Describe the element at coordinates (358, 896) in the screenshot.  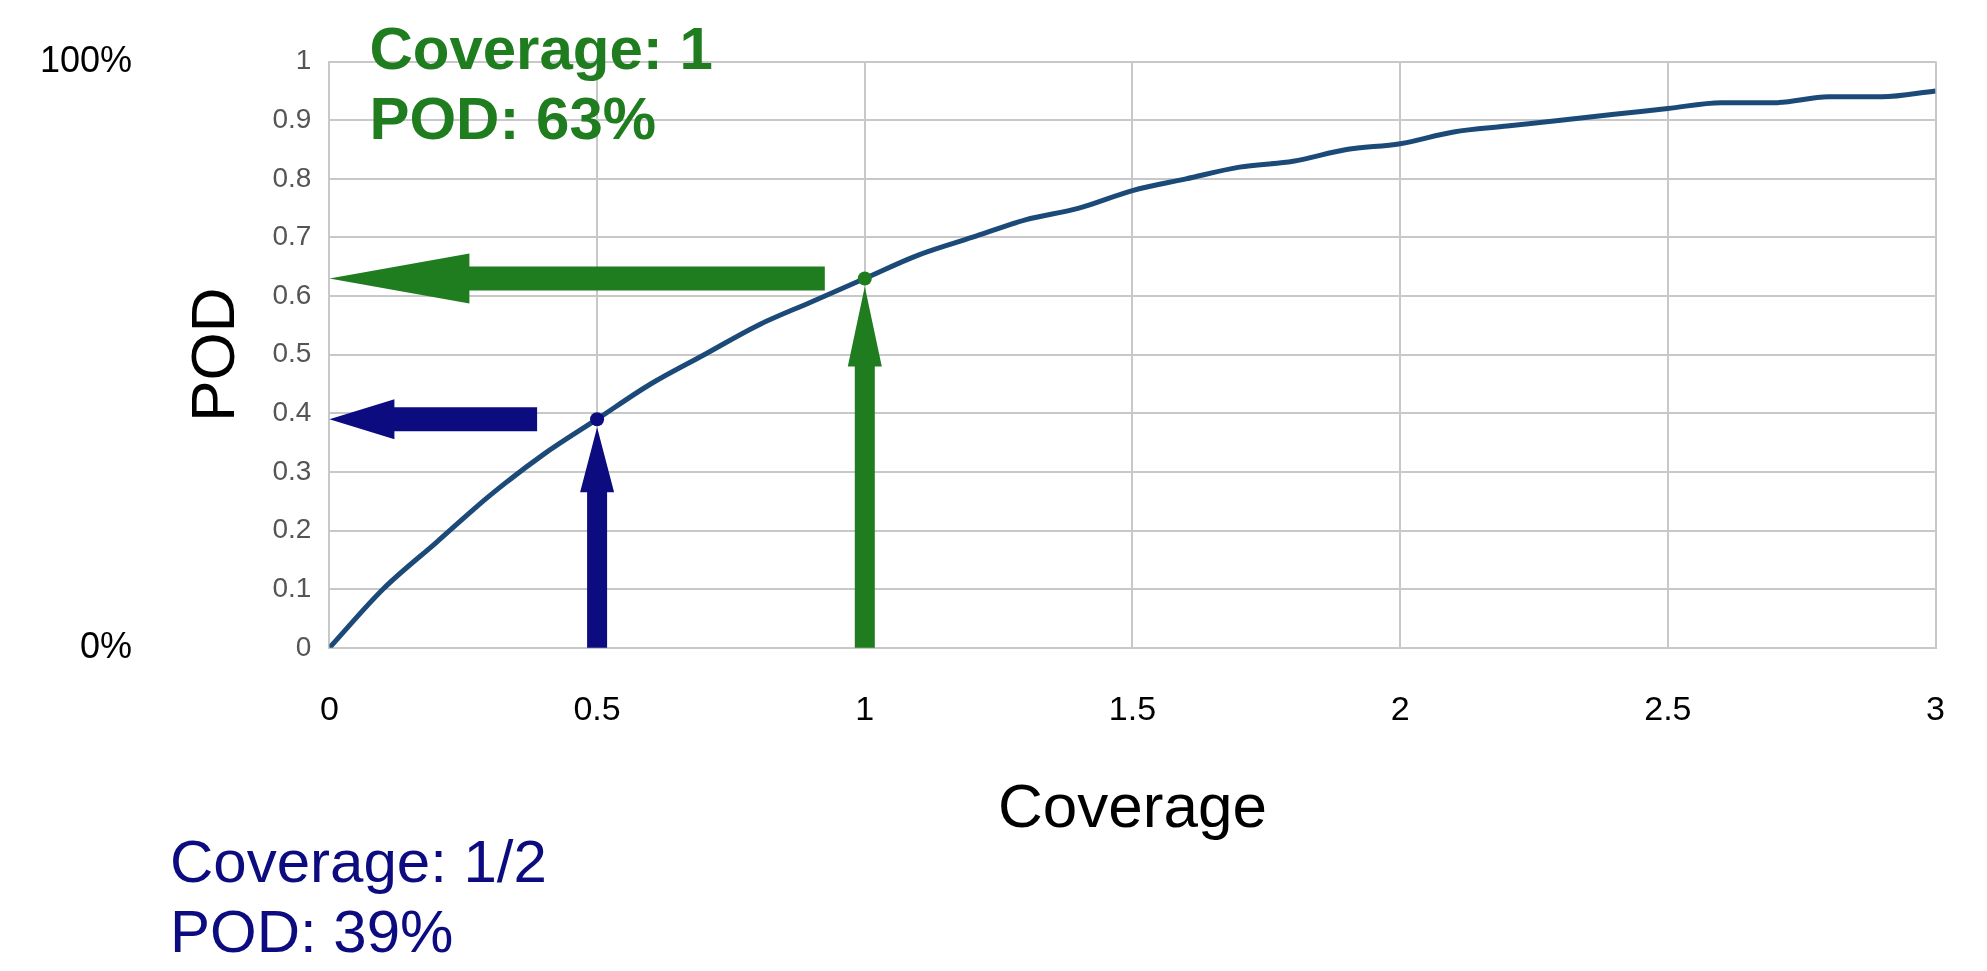
I see `text: Coverage: 1/2 POD: 39%` at that location.